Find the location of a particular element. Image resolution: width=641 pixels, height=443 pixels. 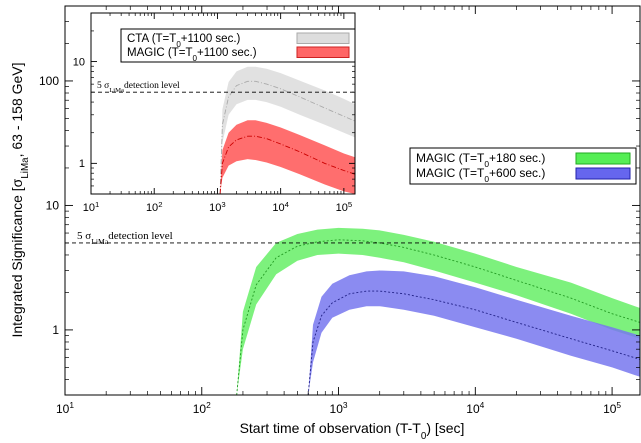

main-x-tick-label: 10² is located at coordinates (202, 408).